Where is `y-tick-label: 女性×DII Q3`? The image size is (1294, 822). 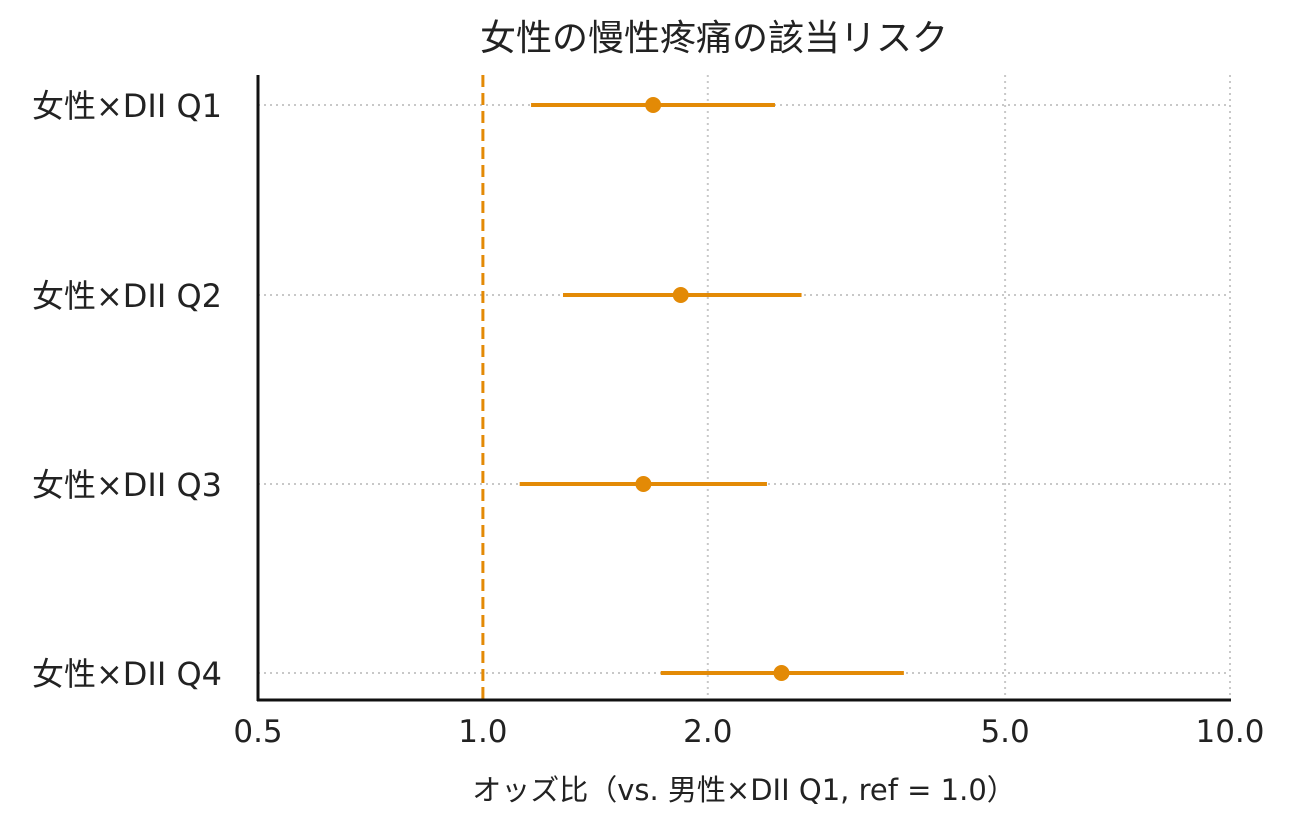
y-tick-label: 女性×DII Q3 is located at coordinates (127, 485).